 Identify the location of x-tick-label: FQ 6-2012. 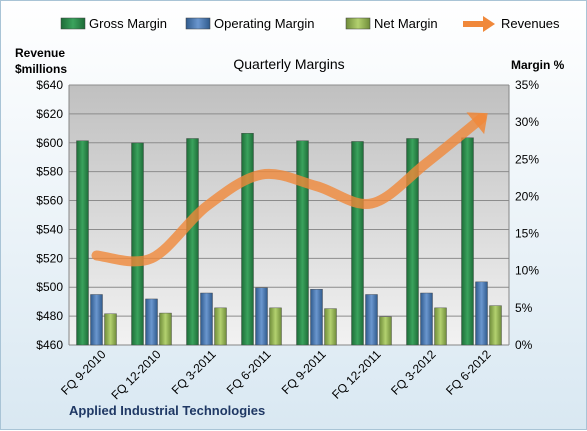
(468, 372).